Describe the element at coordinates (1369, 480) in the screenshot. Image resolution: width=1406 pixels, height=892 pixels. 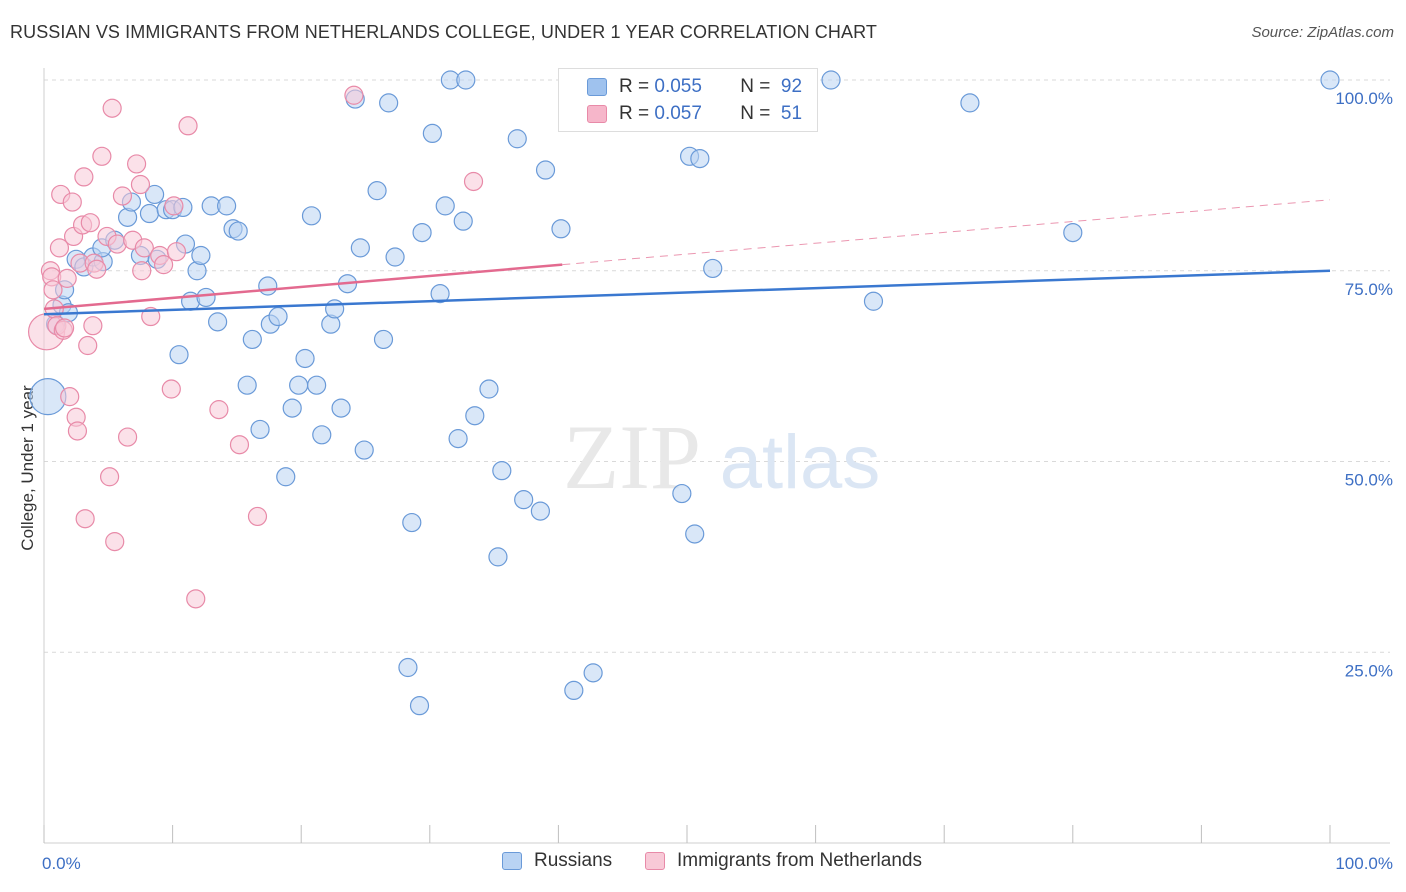
I see `y-tick-label: 50.0%` at that location.